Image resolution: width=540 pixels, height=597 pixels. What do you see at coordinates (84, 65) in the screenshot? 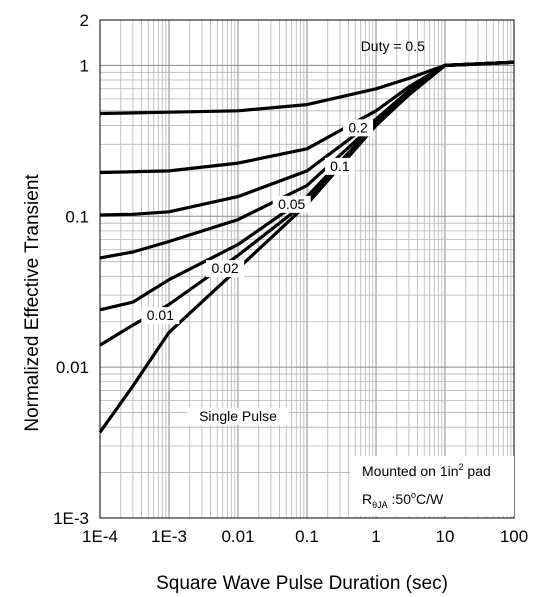
I see `y-tick-label: 1` at bounding box center [84, 65].